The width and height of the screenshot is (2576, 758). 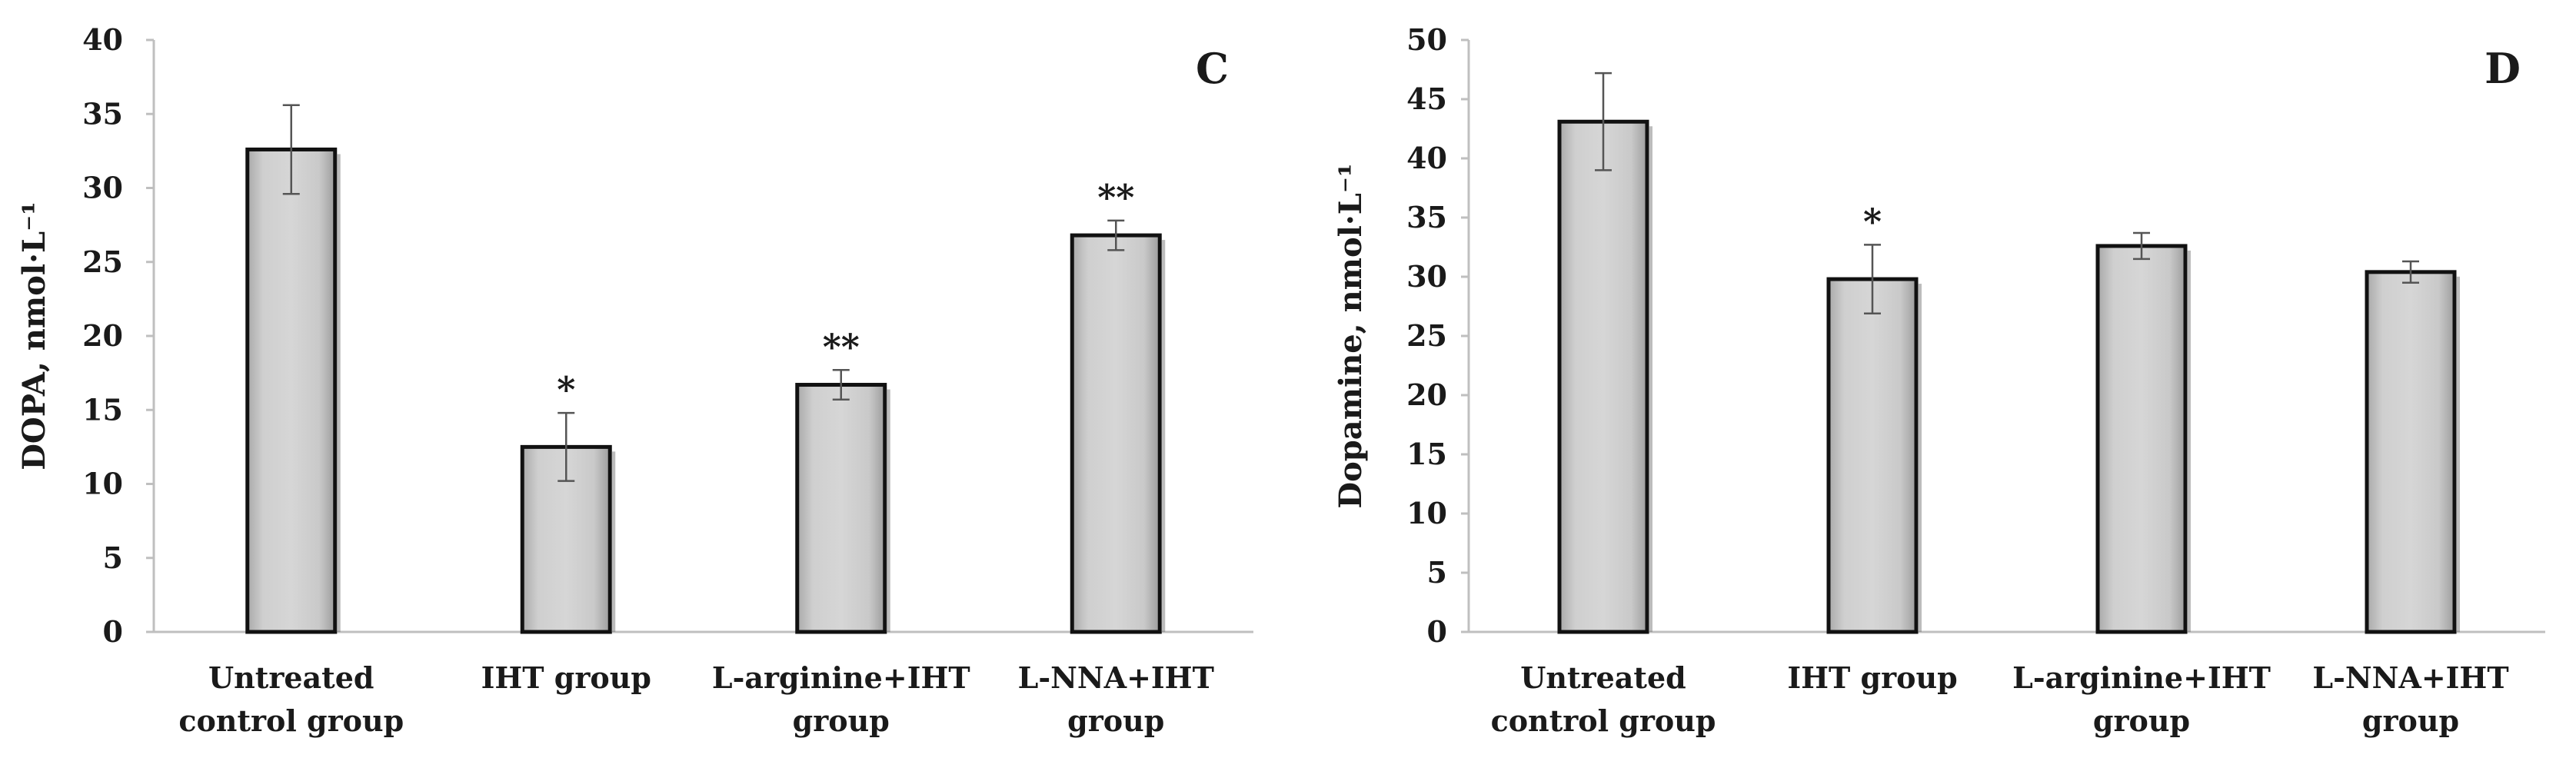 What do you see at coordinates (1426, 39) in the screenshot?
I see `y-tick-label: 50` at bounding box center [1426, 39].